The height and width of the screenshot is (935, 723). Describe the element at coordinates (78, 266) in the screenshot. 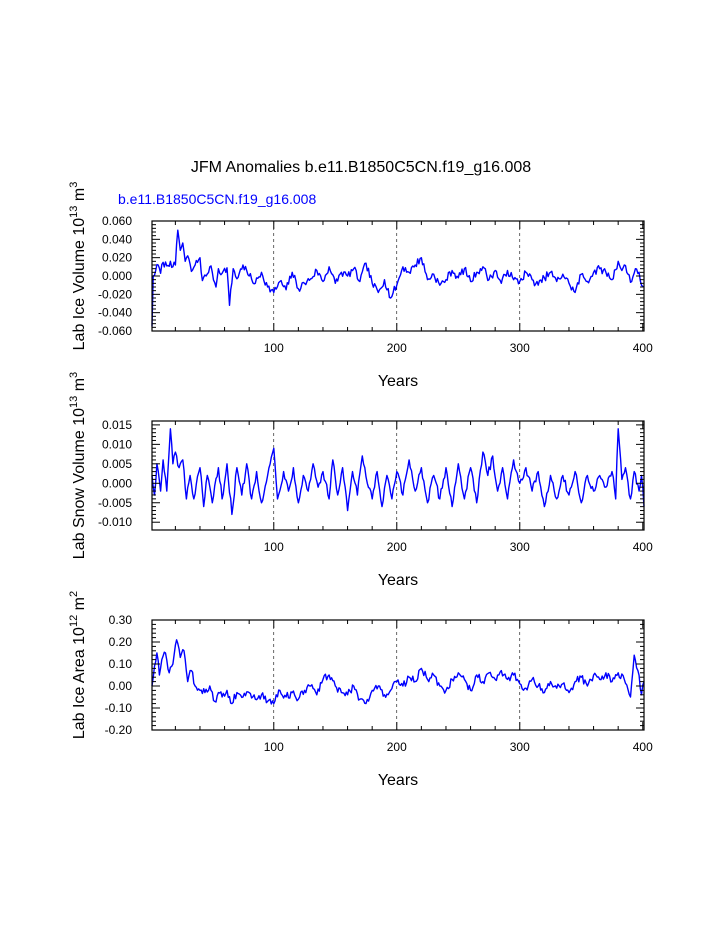

I see `y-axis-label: Lab Ice Volume 1013 m3` at that location.